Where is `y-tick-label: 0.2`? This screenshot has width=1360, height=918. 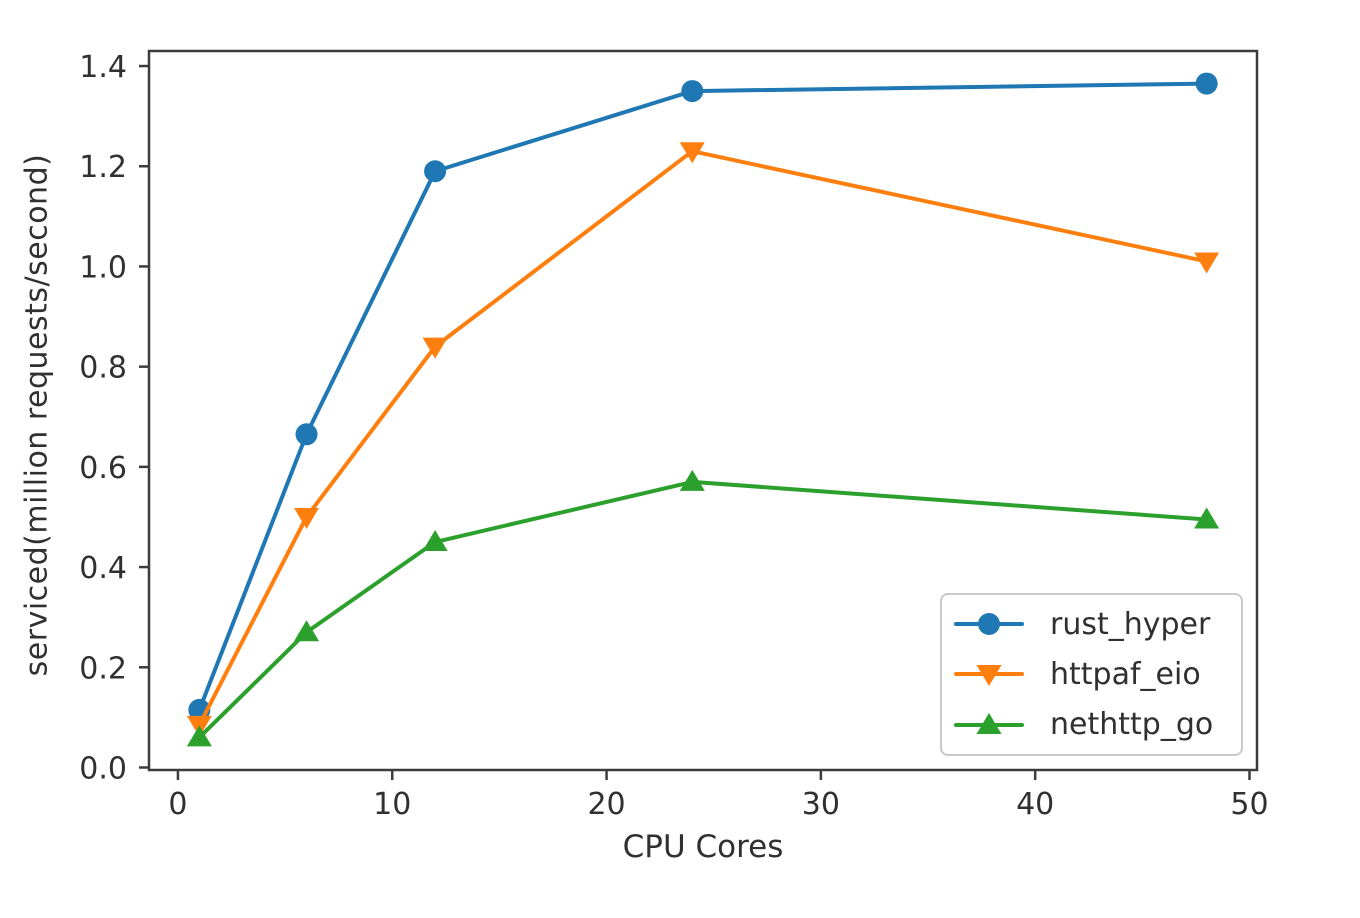
y-tick-label: 0.2 is located at coordinates (103, 668).